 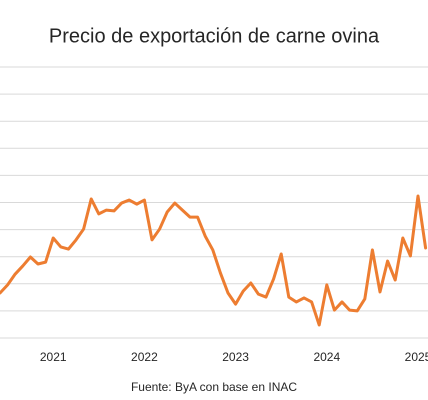 I want to click on x-tick-label: 2024, so click(x=326, y=357).